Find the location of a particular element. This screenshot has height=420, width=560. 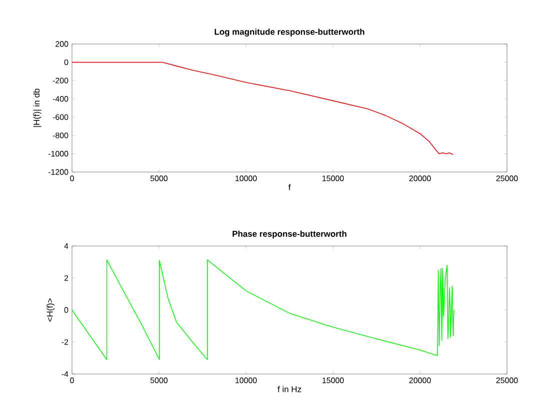

x-axis-title: f in Hz is located at coordinates (290, 389).